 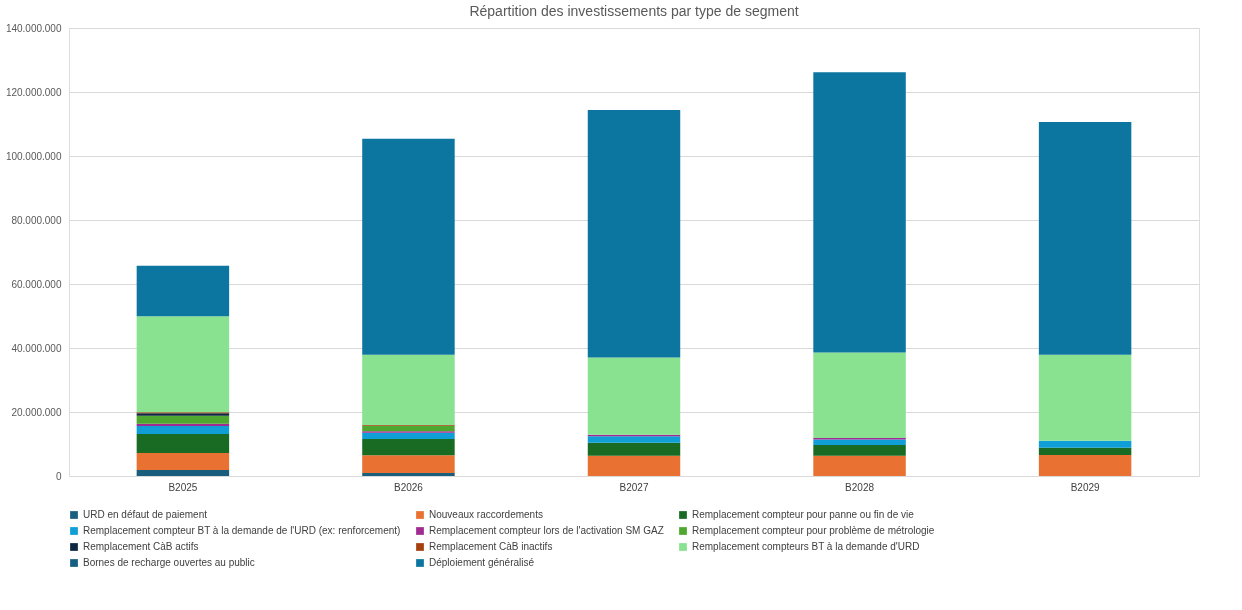 What do you see at coordinates (242, 530) in the screenshot?
I see `legend-label: Remplacement compteur BT à la demande de l'URD (ex: renforcement)` at bounding box center [242, 530].